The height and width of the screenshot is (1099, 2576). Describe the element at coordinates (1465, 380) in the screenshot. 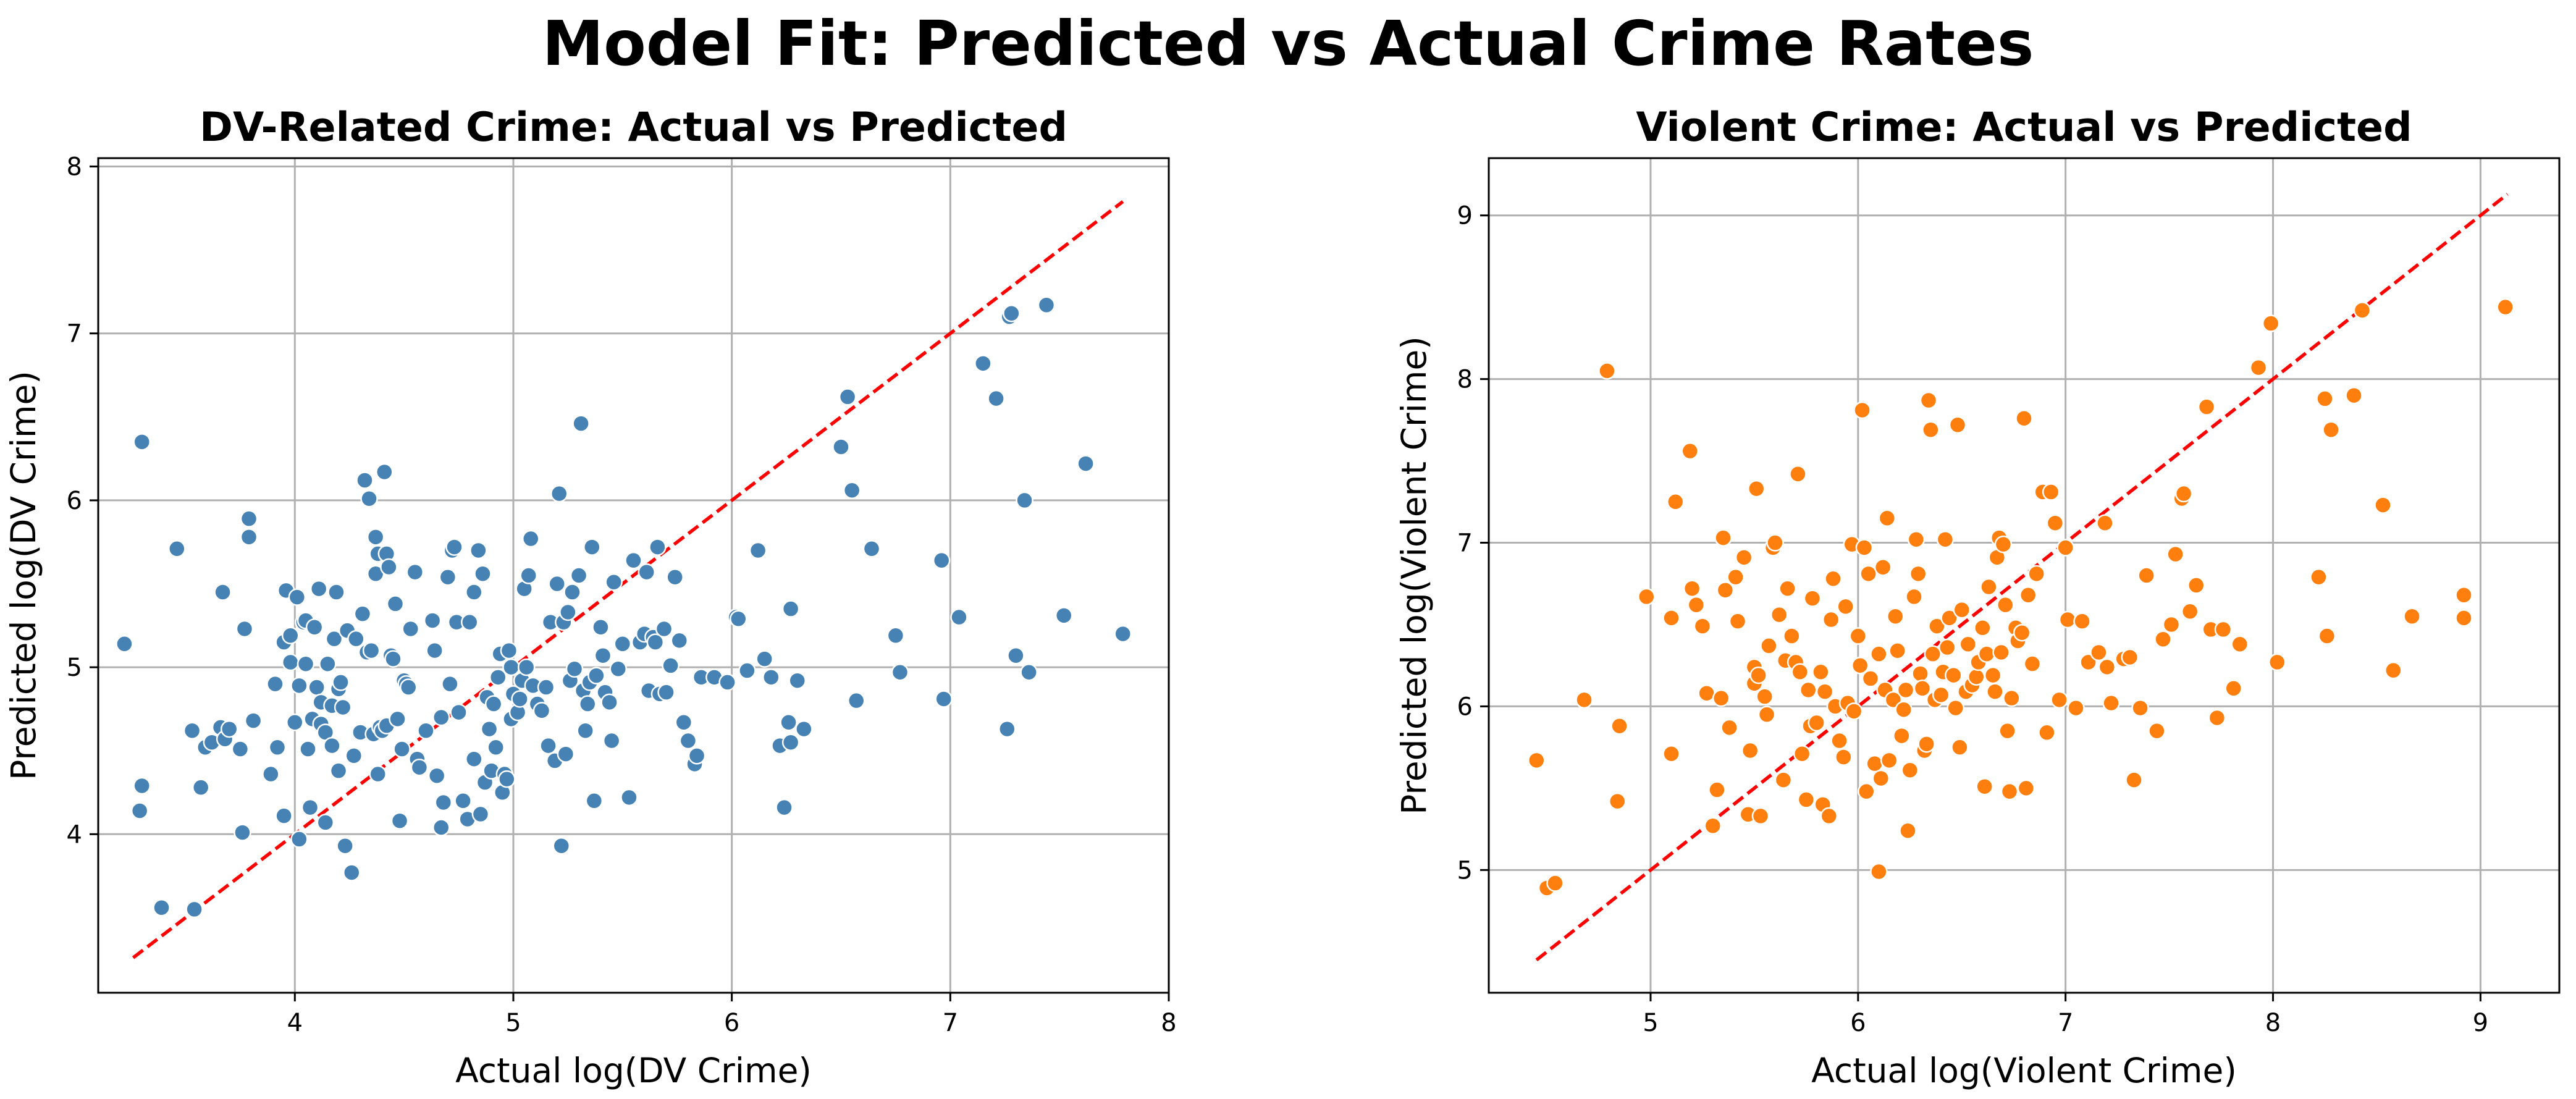

I see `y-tick-label: 8` at that location.